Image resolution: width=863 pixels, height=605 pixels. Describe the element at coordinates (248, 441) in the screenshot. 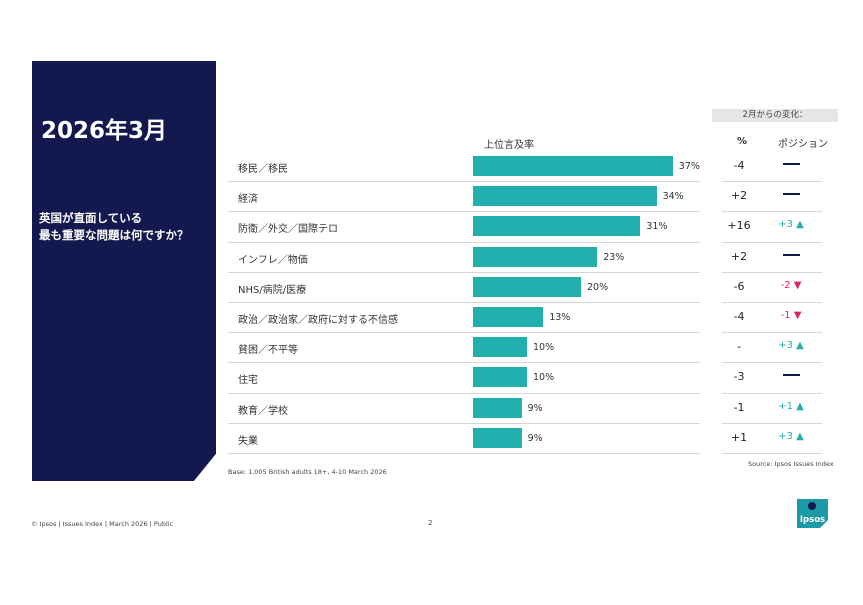

I see `category-label: 失業` at that location.